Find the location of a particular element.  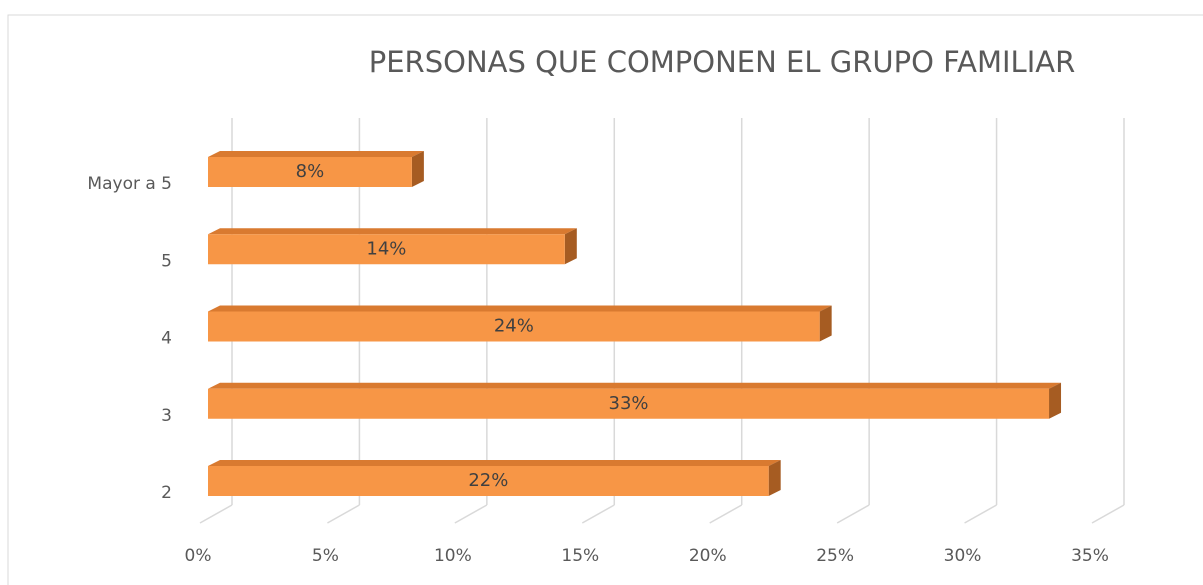

data-label: 33% is located at coordinates (629, 403).